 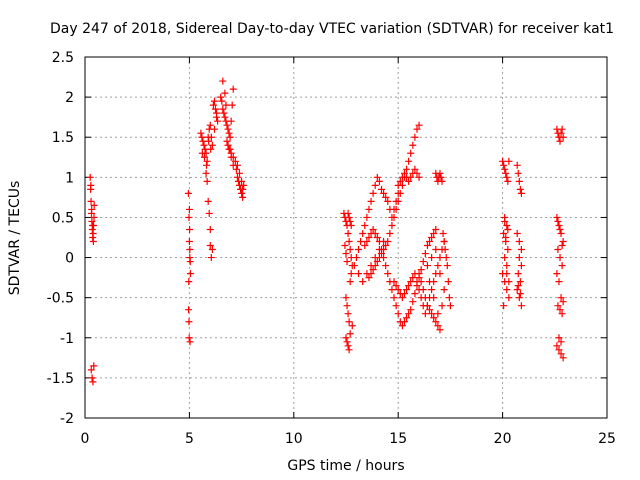 What do you see at coordinates (85, 439) in the screenshot?
I see `x-tick-label: 0` at bounding box center [85, 439].